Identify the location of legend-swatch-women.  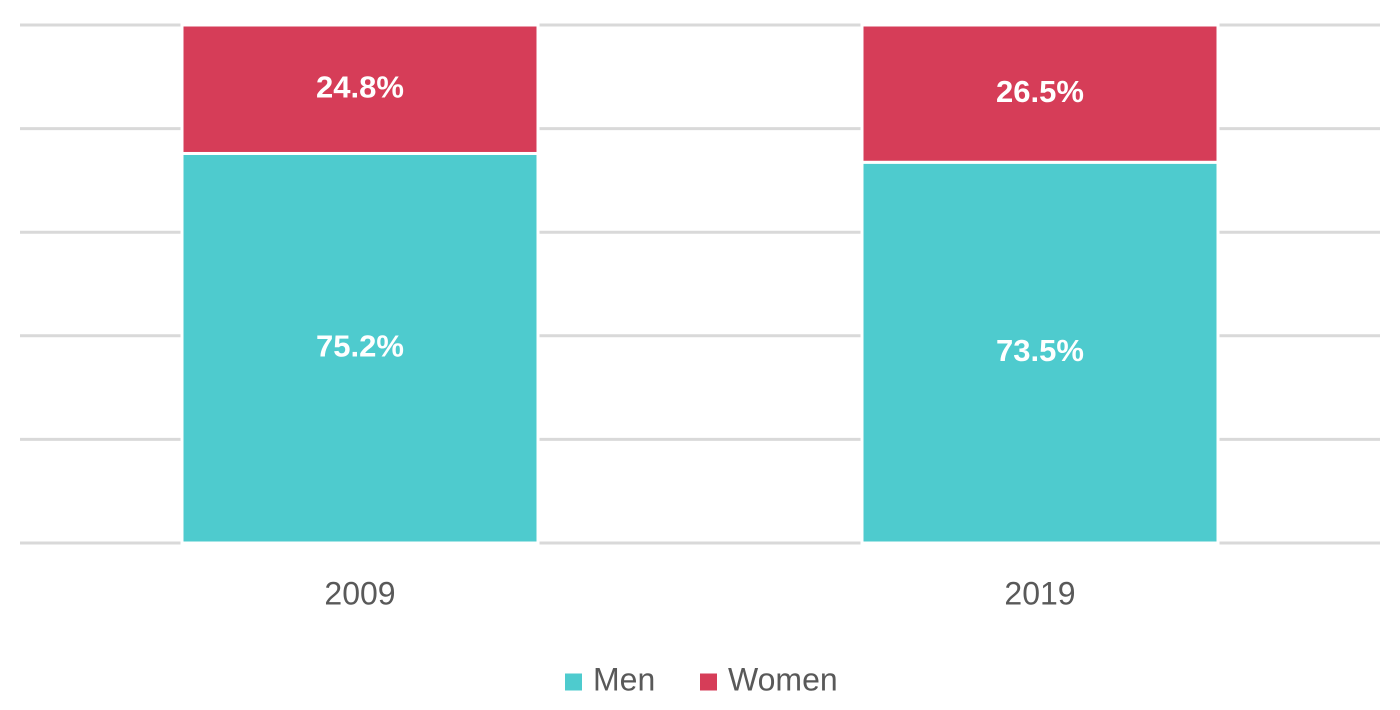
(708, 682).